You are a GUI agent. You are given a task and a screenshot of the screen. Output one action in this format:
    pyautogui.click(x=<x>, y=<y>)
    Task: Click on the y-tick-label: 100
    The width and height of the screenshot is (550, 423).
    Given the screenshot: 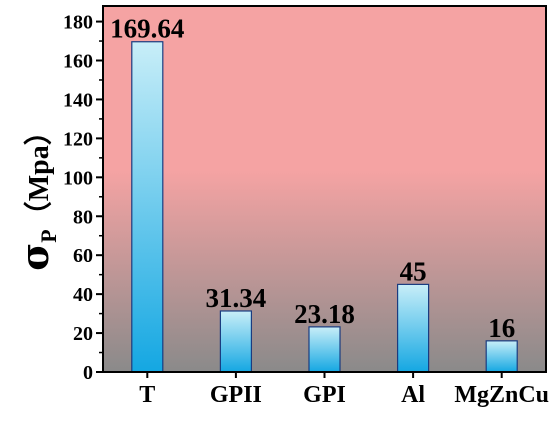 What is the action you would take?
    pyautogui.click(x=78, y=178)
    